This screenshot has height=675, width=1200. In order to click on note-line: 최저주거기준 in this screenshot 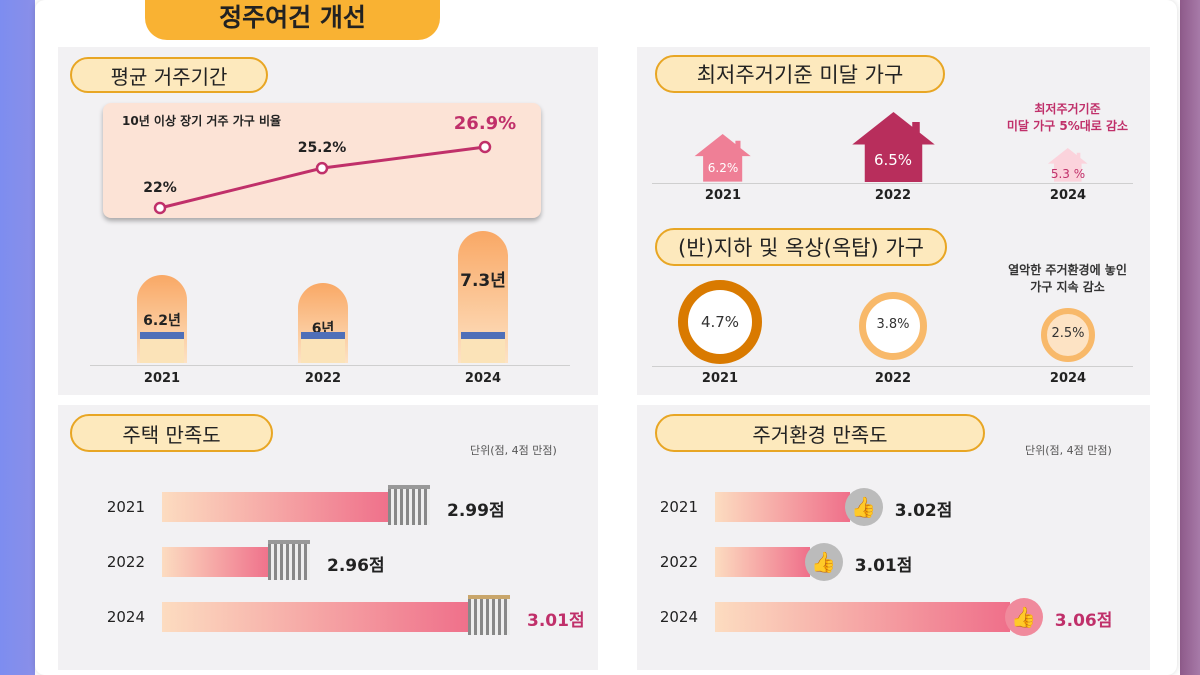, I will do `click(1067, 109)`.